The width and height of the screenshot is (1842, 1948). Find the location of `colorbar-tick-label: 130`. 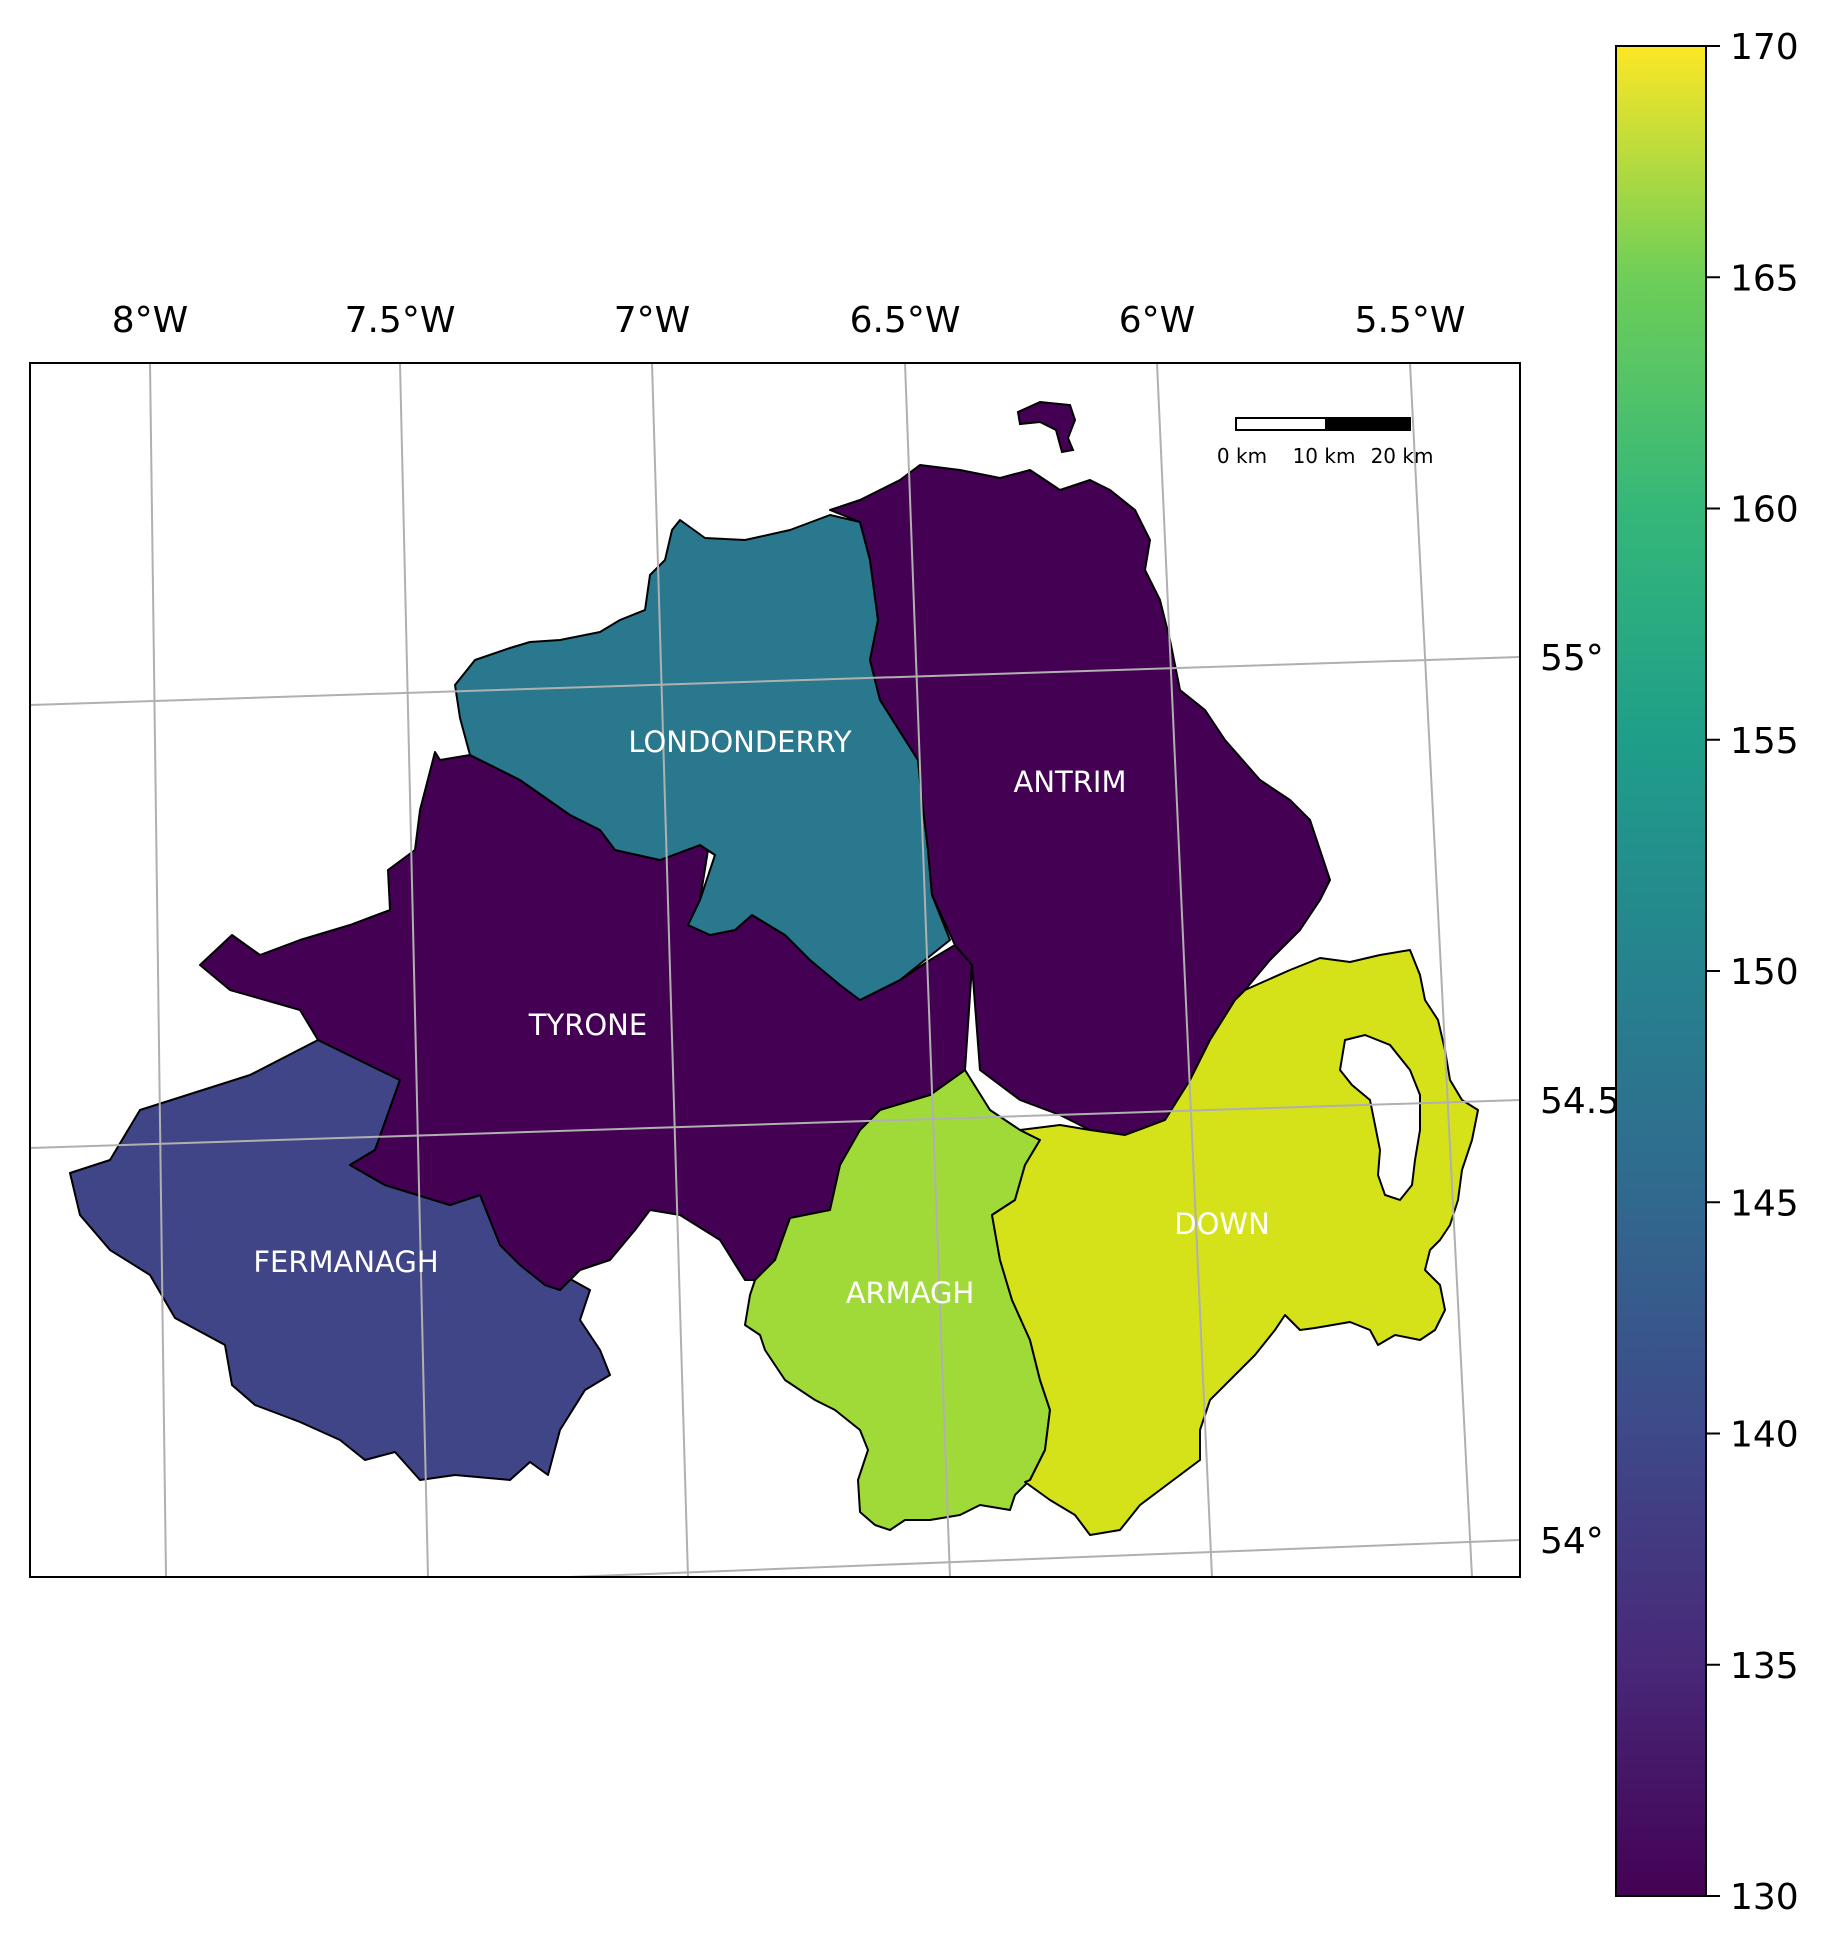

colorbar-tick-label: 130 is located at coordinates (1764, 1897).